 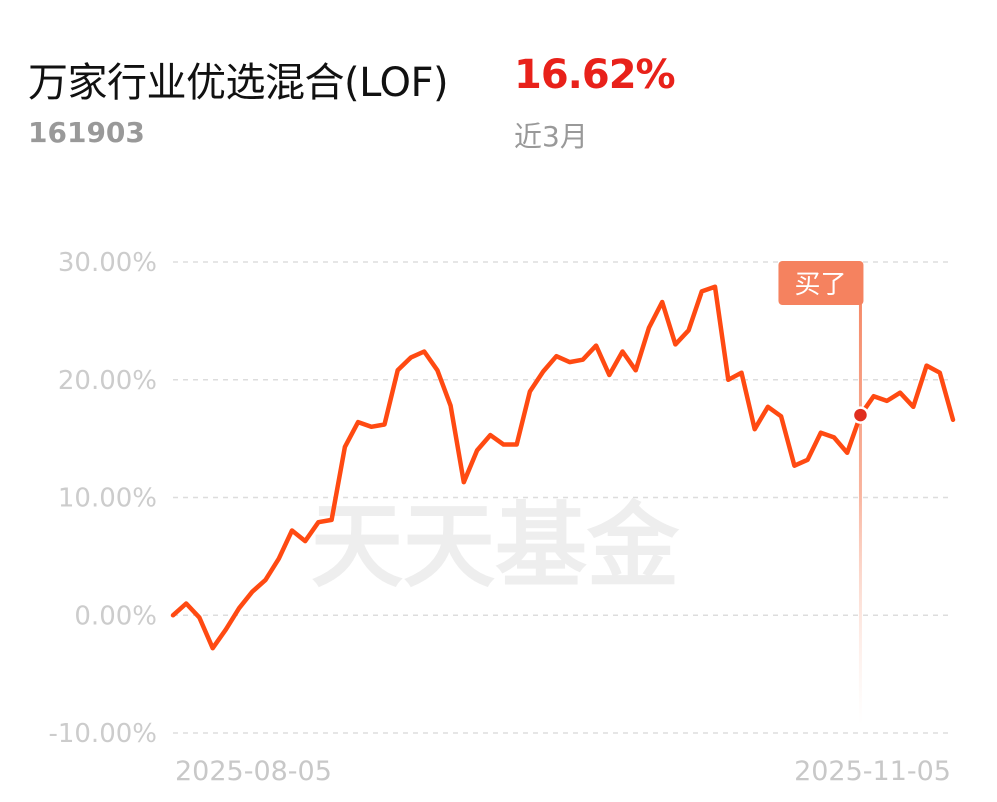 What do you see at coordinates (107, 499) in the screenshot?
I see `y-tick-label: 10.00%` at bounding box center [107, 499].